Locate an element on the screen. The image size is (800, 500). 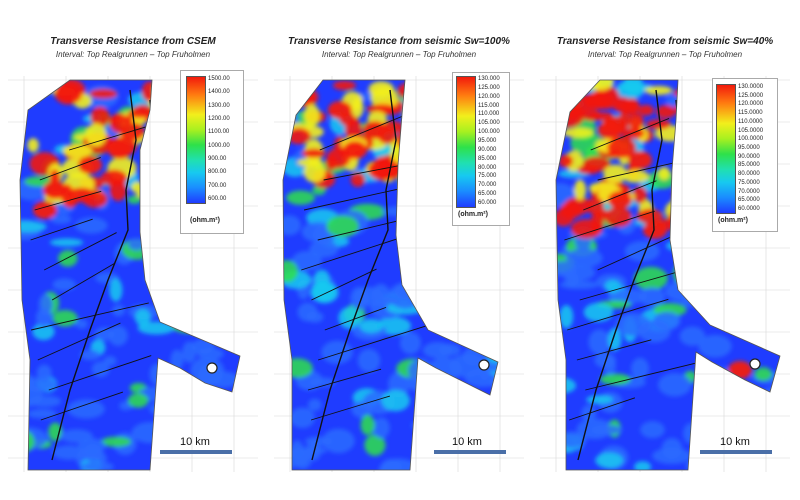
colorbar-tick-label: 85.000 is located at coordinates (487, 158).